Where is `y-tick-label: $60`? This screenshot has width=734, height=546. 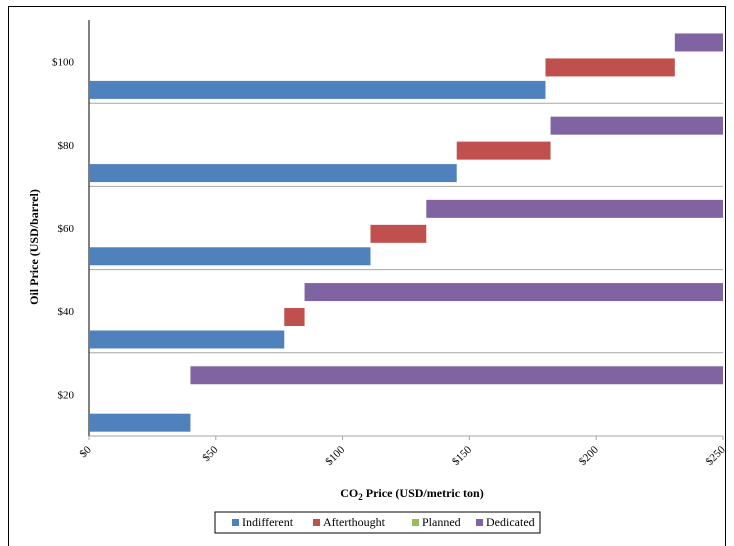 y-tick-label: $60 is located at coordinates (66, 229).